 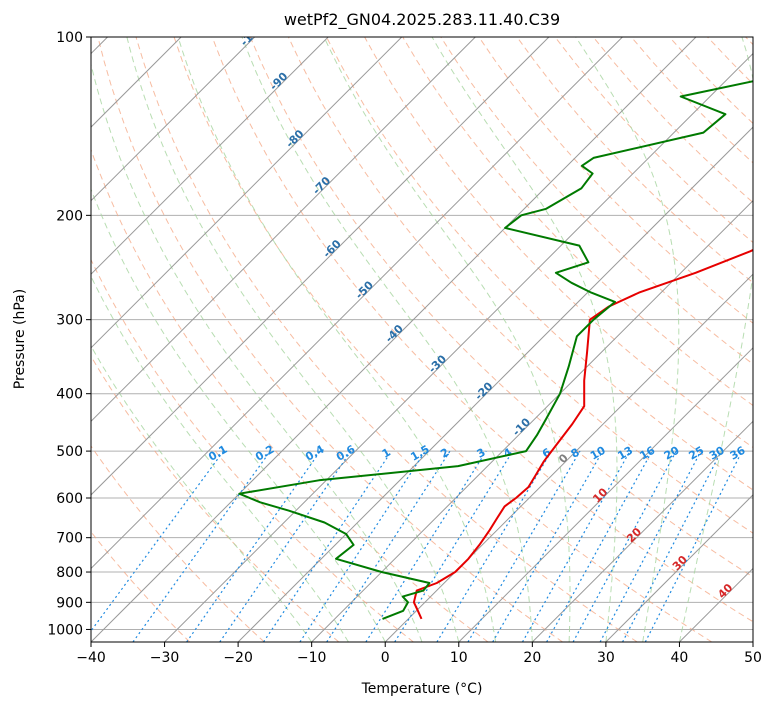 I want to click on x-tick-label: −20, so click(x=238, y=658).